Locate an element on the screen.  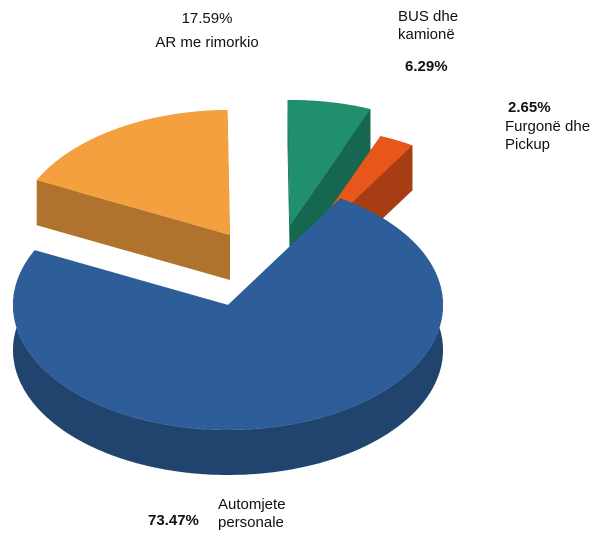
slice-side is located at coordinates (133, 230).